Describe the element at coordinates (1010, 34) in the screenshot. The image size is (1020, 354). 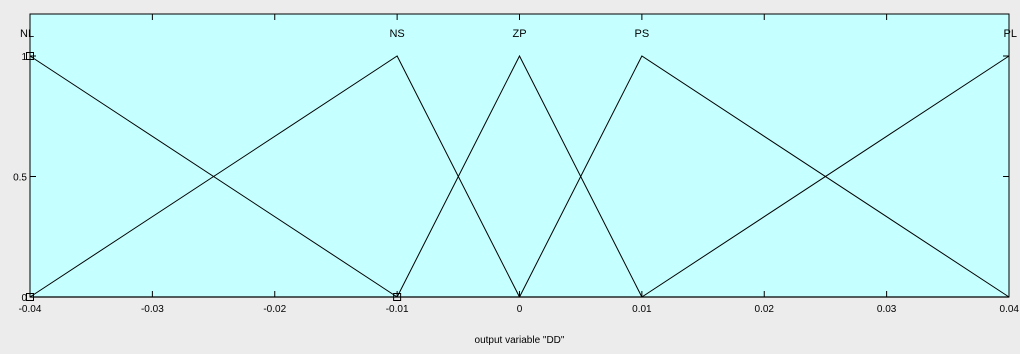
I see `series-label-pl: PL` at that location.